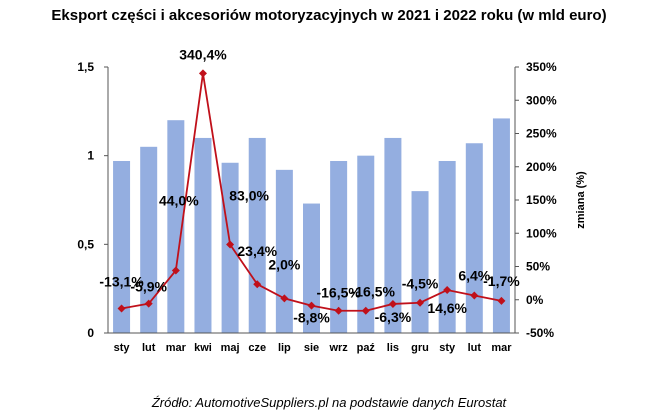 Image resolution: width=658 pixels, height=418 pixels. What do you see at coordinates (541, 233) in the screenshot?
I see `right-tick-label-3: 100%` at bounding box center [541, 233].